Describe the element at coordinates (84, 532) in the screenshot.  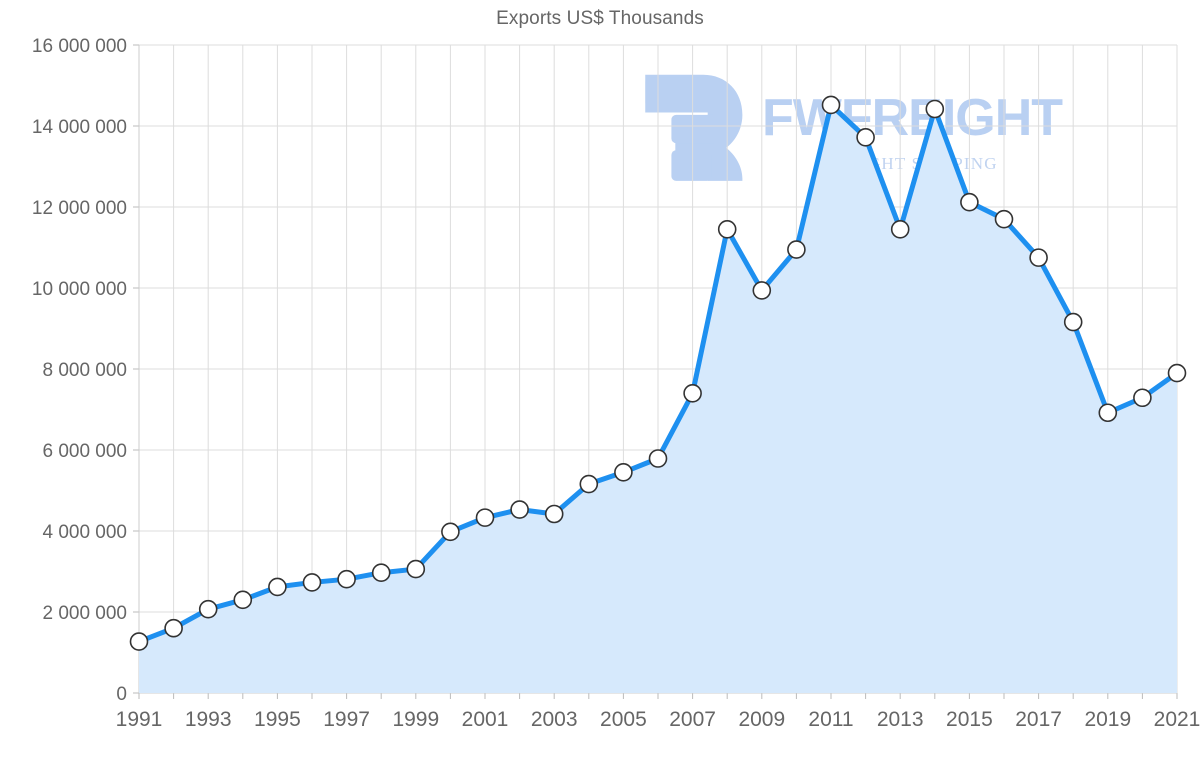
I see `svg-text: 4 000 000` at that location.